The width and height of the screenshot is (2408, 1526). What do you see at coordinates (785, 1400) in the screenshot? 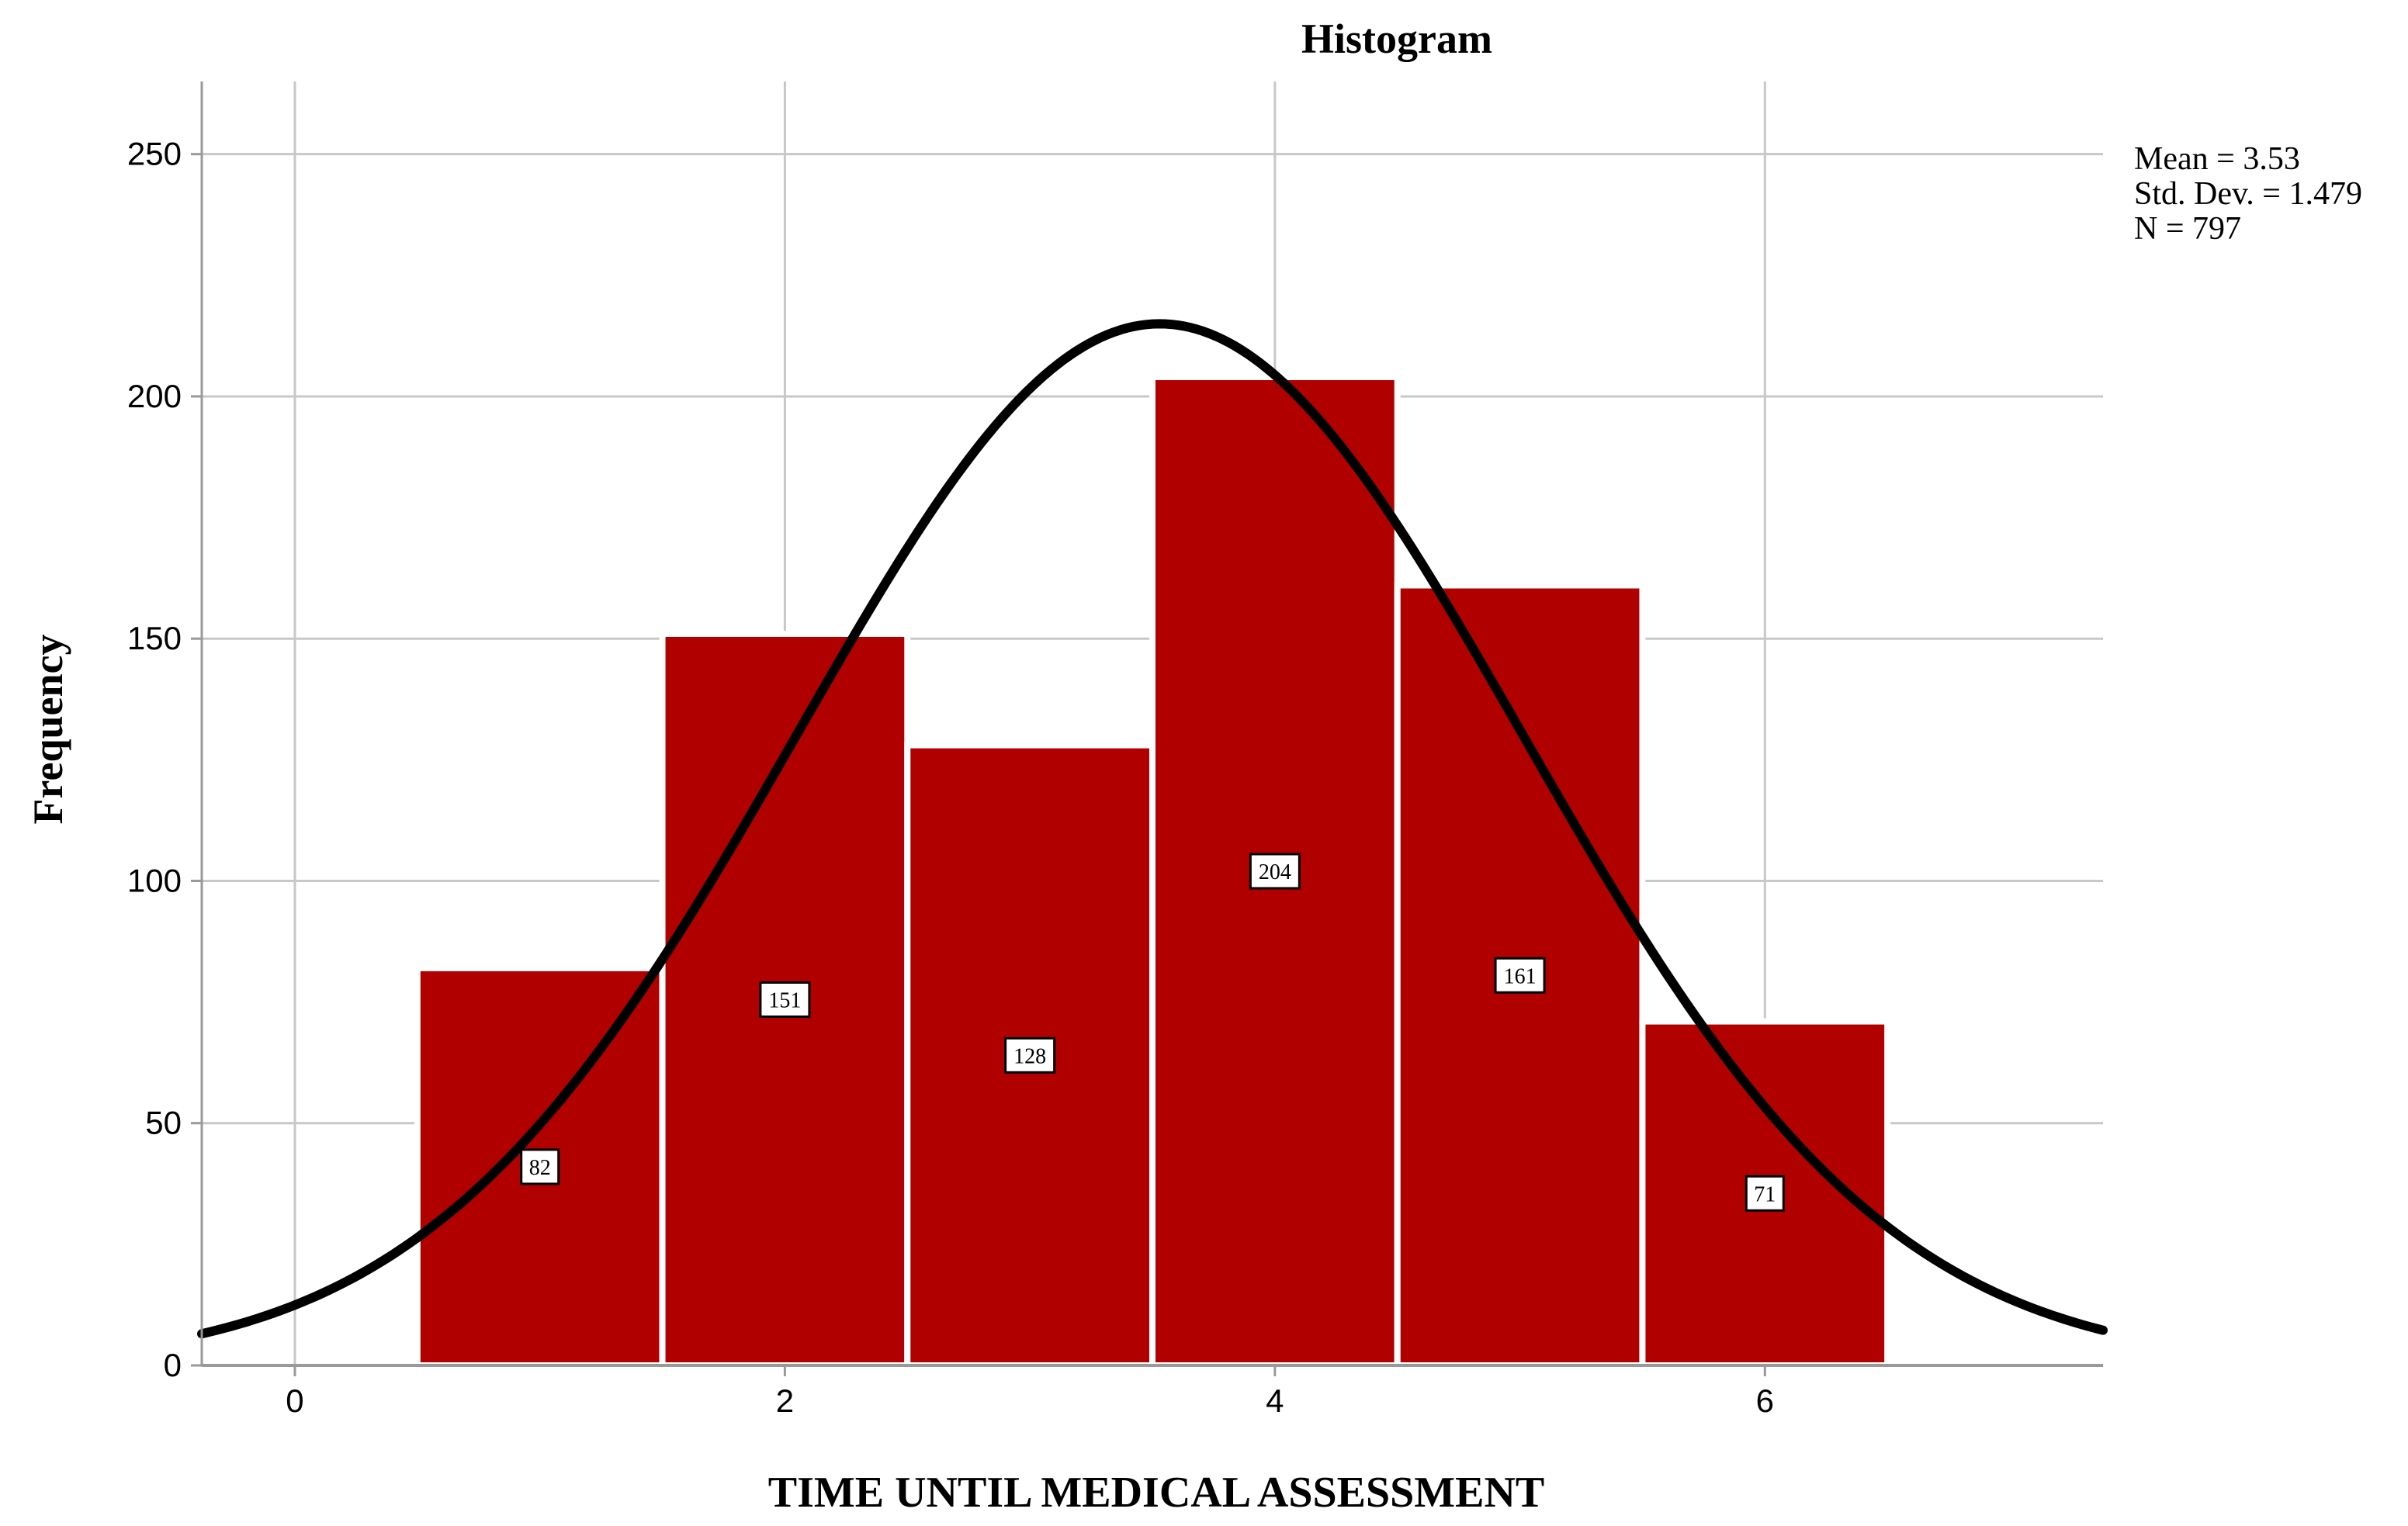
I see `x-tick-label-1: 2` at bounding box center [785, 1400].